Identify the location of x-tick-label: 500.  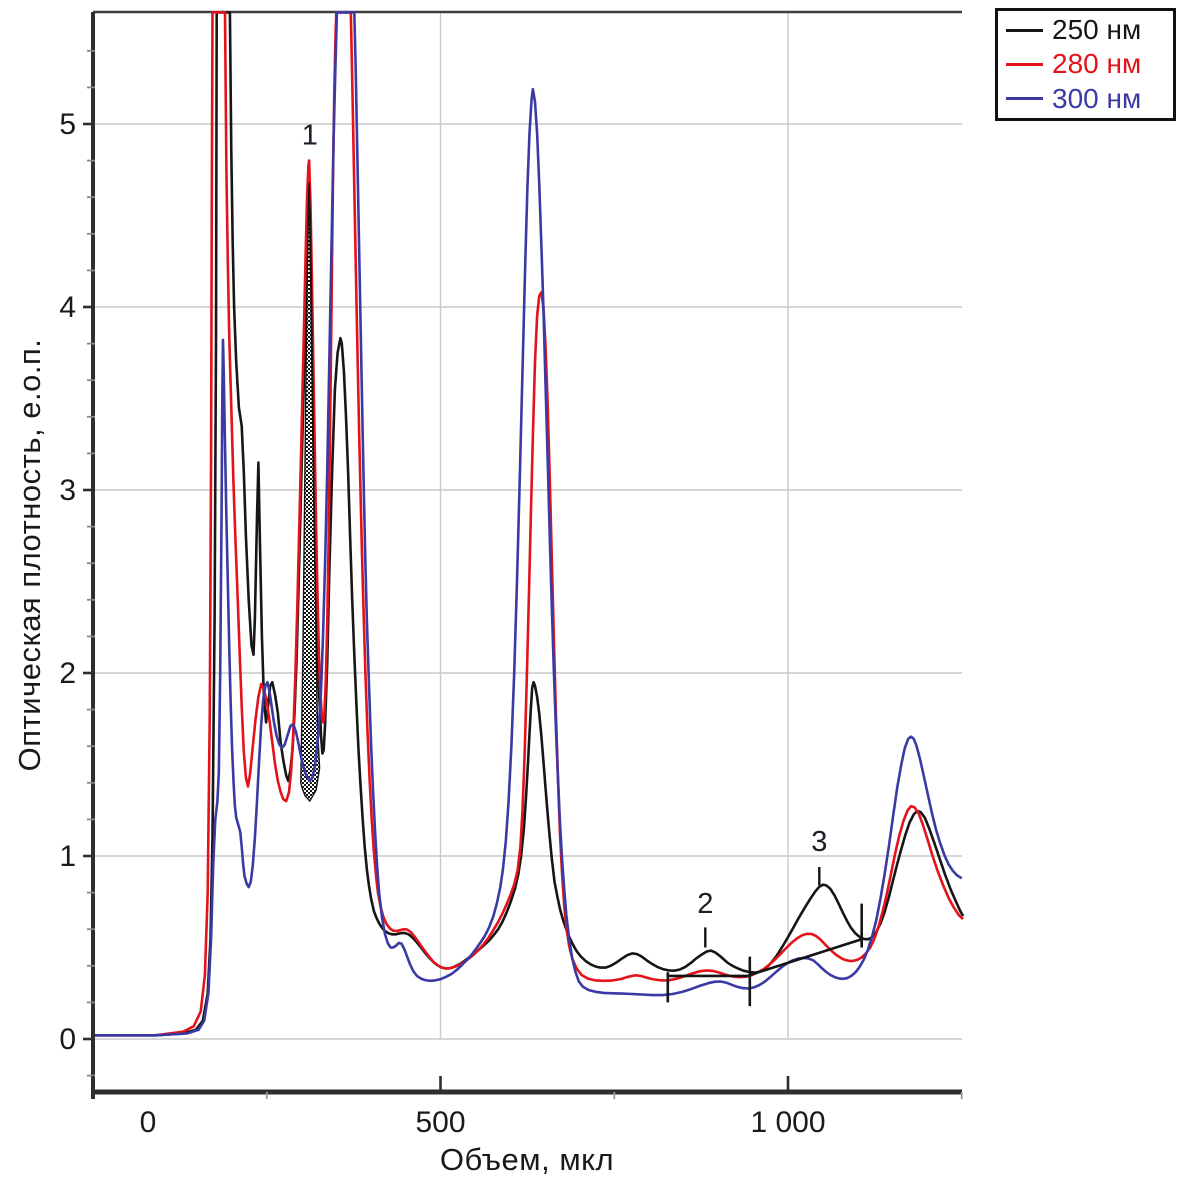
(440, 1122).